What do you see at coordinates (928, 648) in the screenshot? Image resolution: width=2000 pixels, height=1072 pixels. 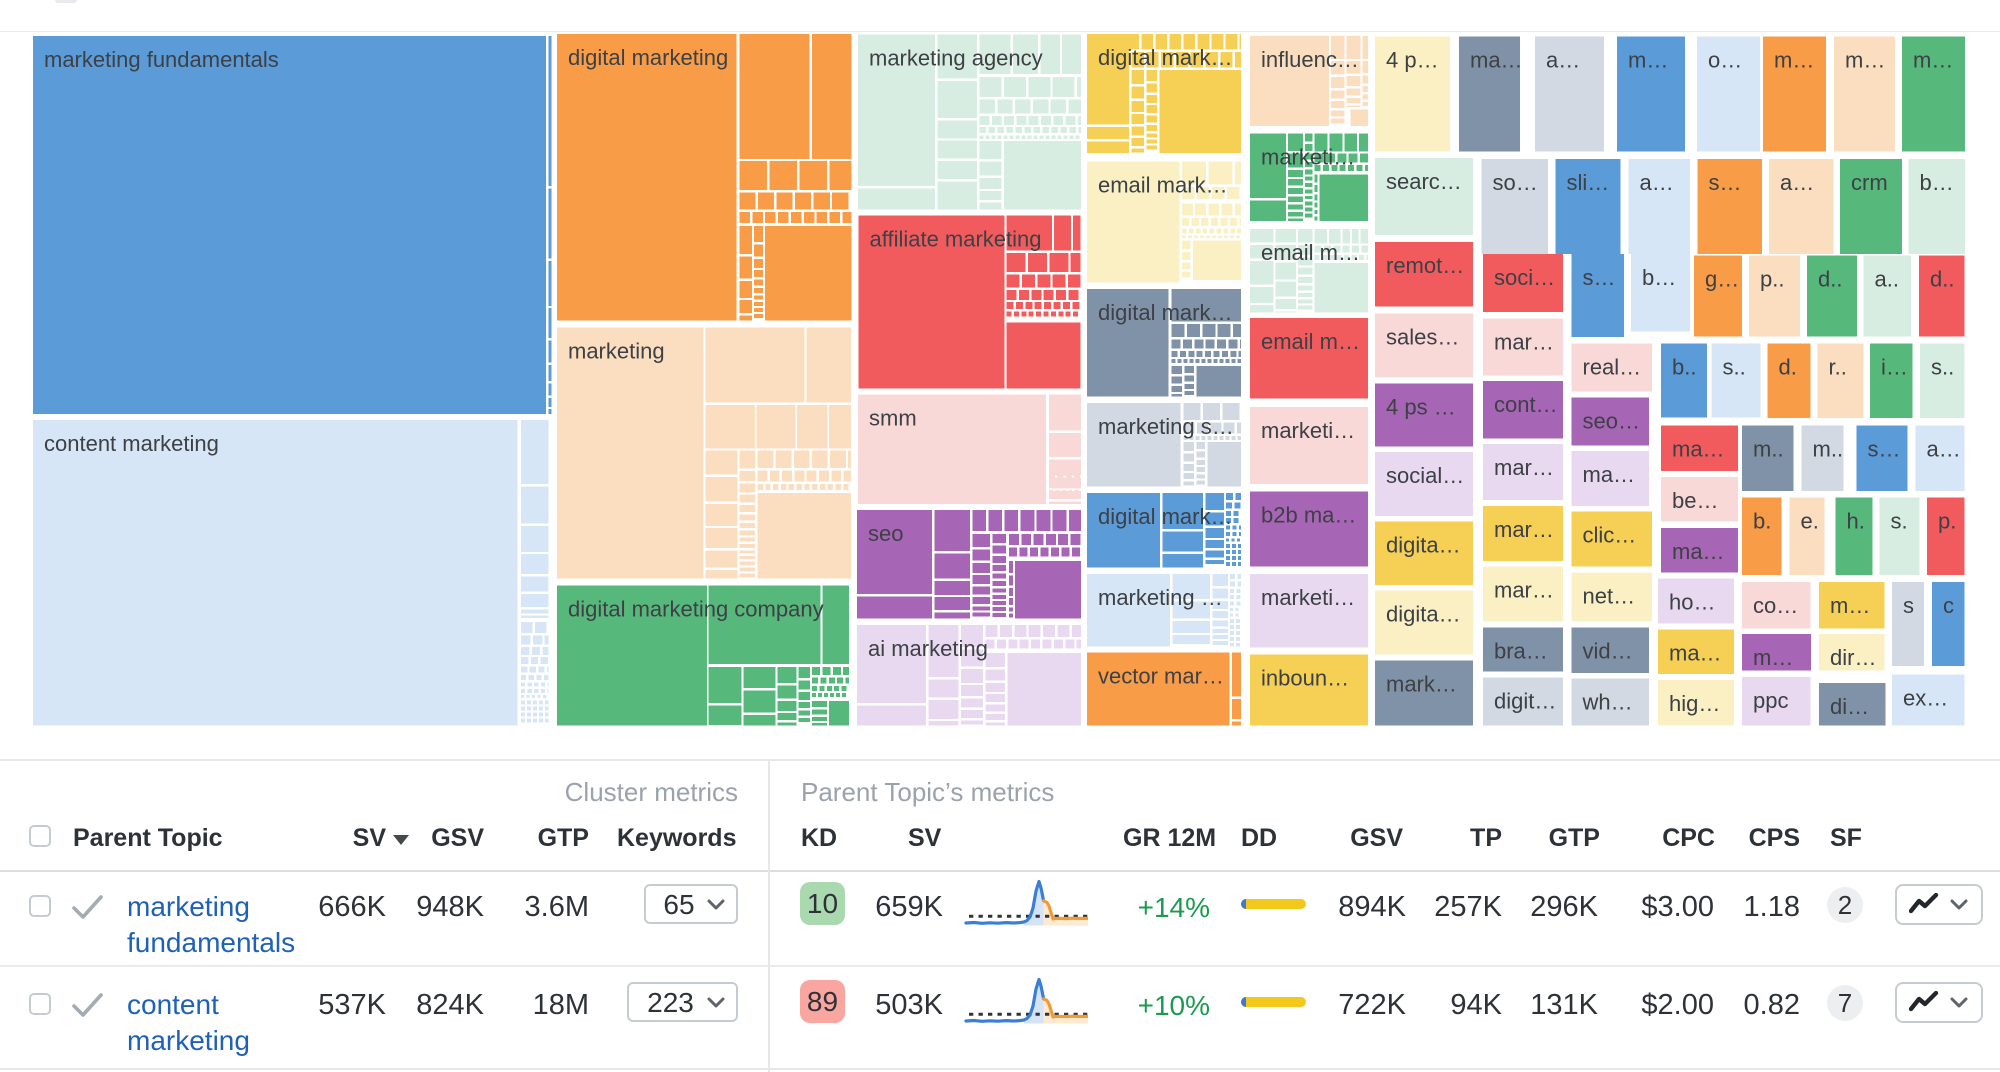 I see `svg-text: ai marketing` at bounding box center [928, 648].